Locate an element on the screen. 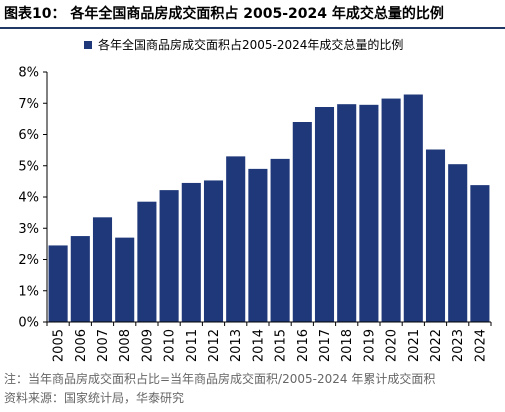 This screenshot has height=412, width=505. x-tick-label: 2014 is located at coordinates (258, 345).